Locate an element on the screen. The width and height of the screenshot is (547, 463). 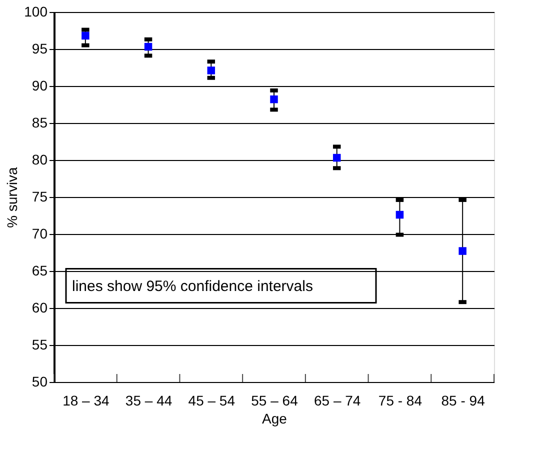
x-tick-label: 55 – 64 is located at coordinates (274, 400).